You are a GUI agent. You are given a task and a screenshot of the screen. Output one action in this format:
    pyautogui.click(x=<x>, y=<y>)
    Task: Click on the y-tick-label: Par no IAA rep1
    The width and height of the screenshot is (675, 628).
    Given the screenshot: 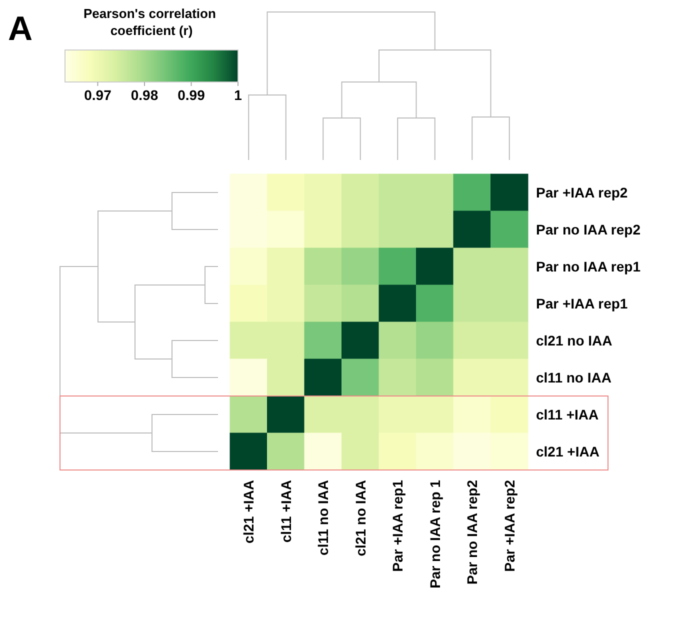 What is the action you would take?
    pyautogui.click(x=588, y=266)
    